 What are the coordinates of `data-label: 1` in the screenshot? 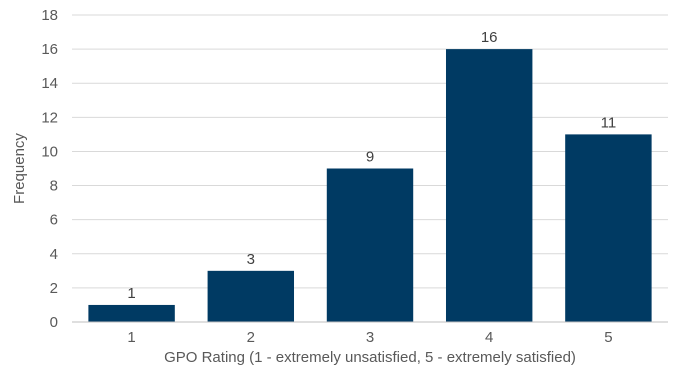 It's located at (131, 293).